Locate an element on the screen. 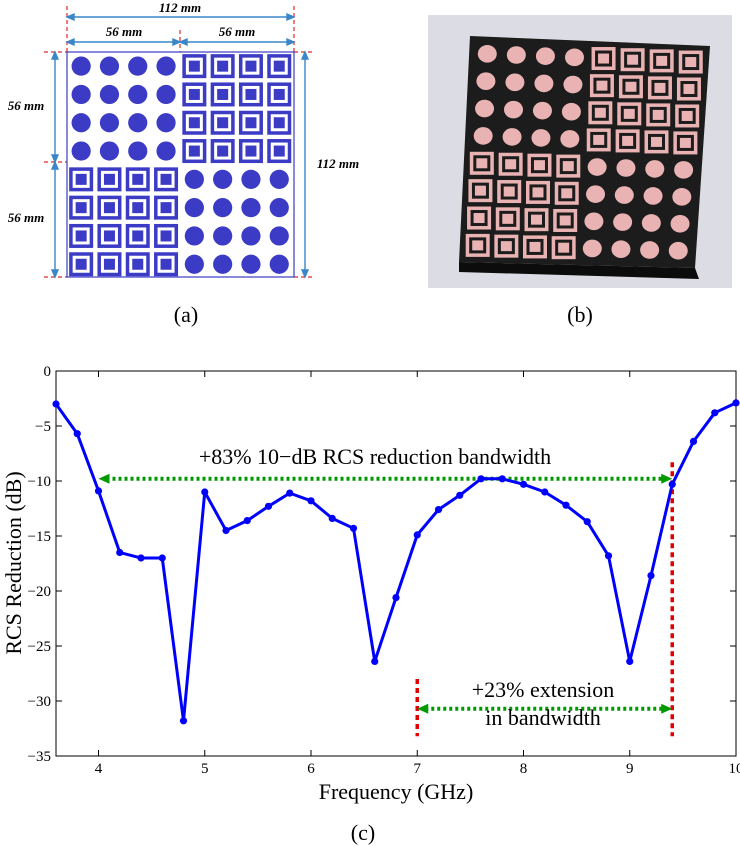 The height and width of the screenshot is (846, 740). x-axis-label: Frequency (GHz) is located at coordinates (396, 791).